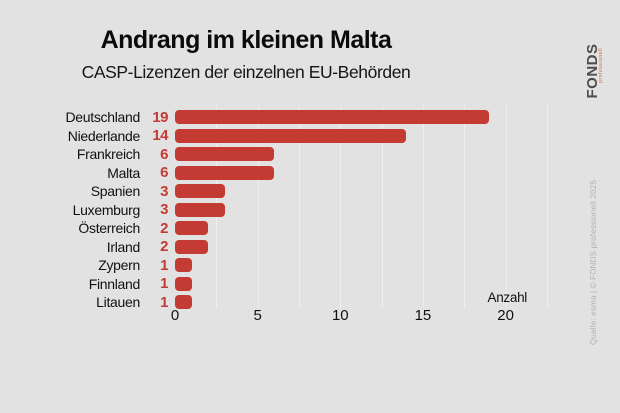 The image size is (620, 413). I want to click on bar-row: Luxemburg 3, so click(310, 210).